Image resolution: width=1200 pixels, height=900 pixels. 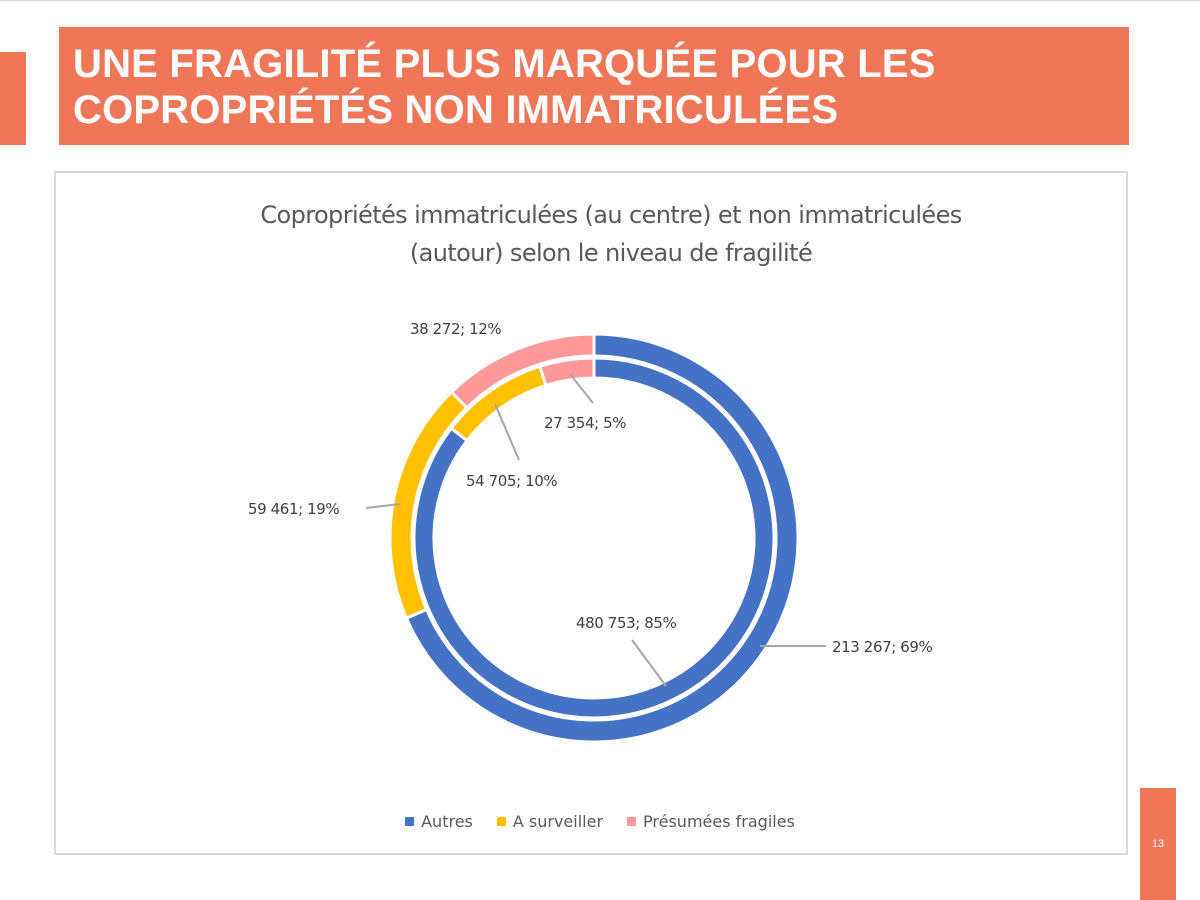 I want to click on page-number: 13, so click(x=1158, y=844).